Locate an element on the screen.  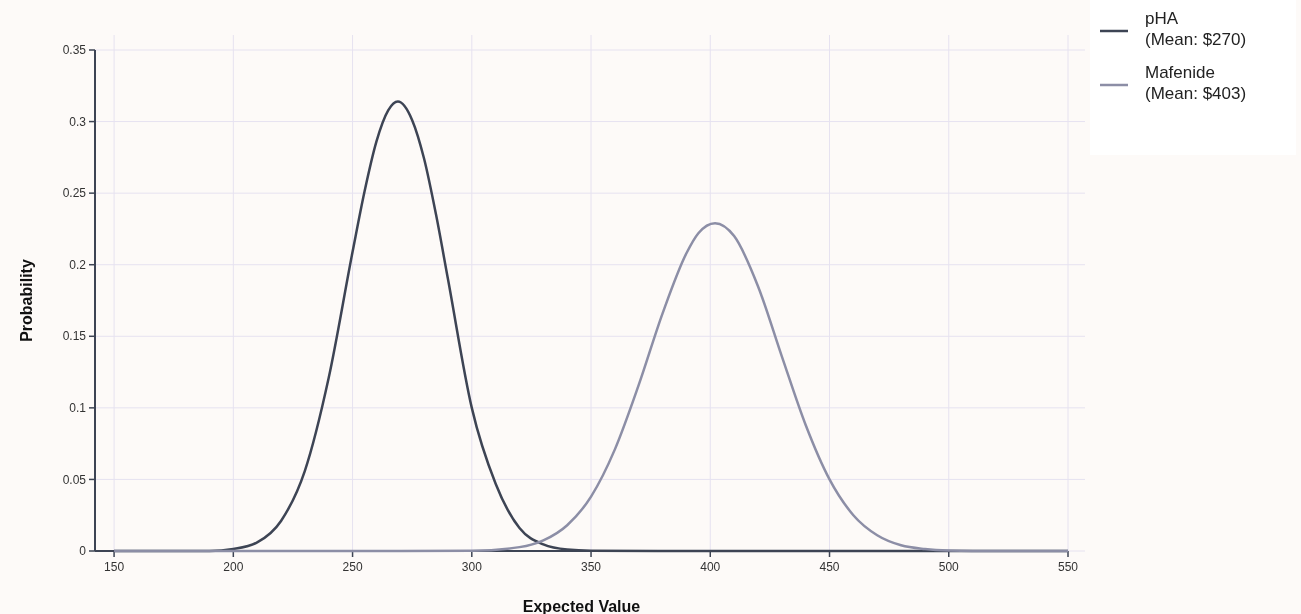
y-tick-label: 0.3 is located at coordinates (78, 121).